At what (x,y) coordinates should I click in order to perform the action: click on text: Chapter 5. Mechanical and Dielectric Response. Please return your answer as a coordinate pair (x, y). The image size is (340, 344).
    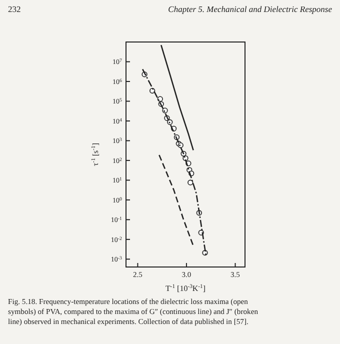
    Looking at the image, I should click on (250, 9).